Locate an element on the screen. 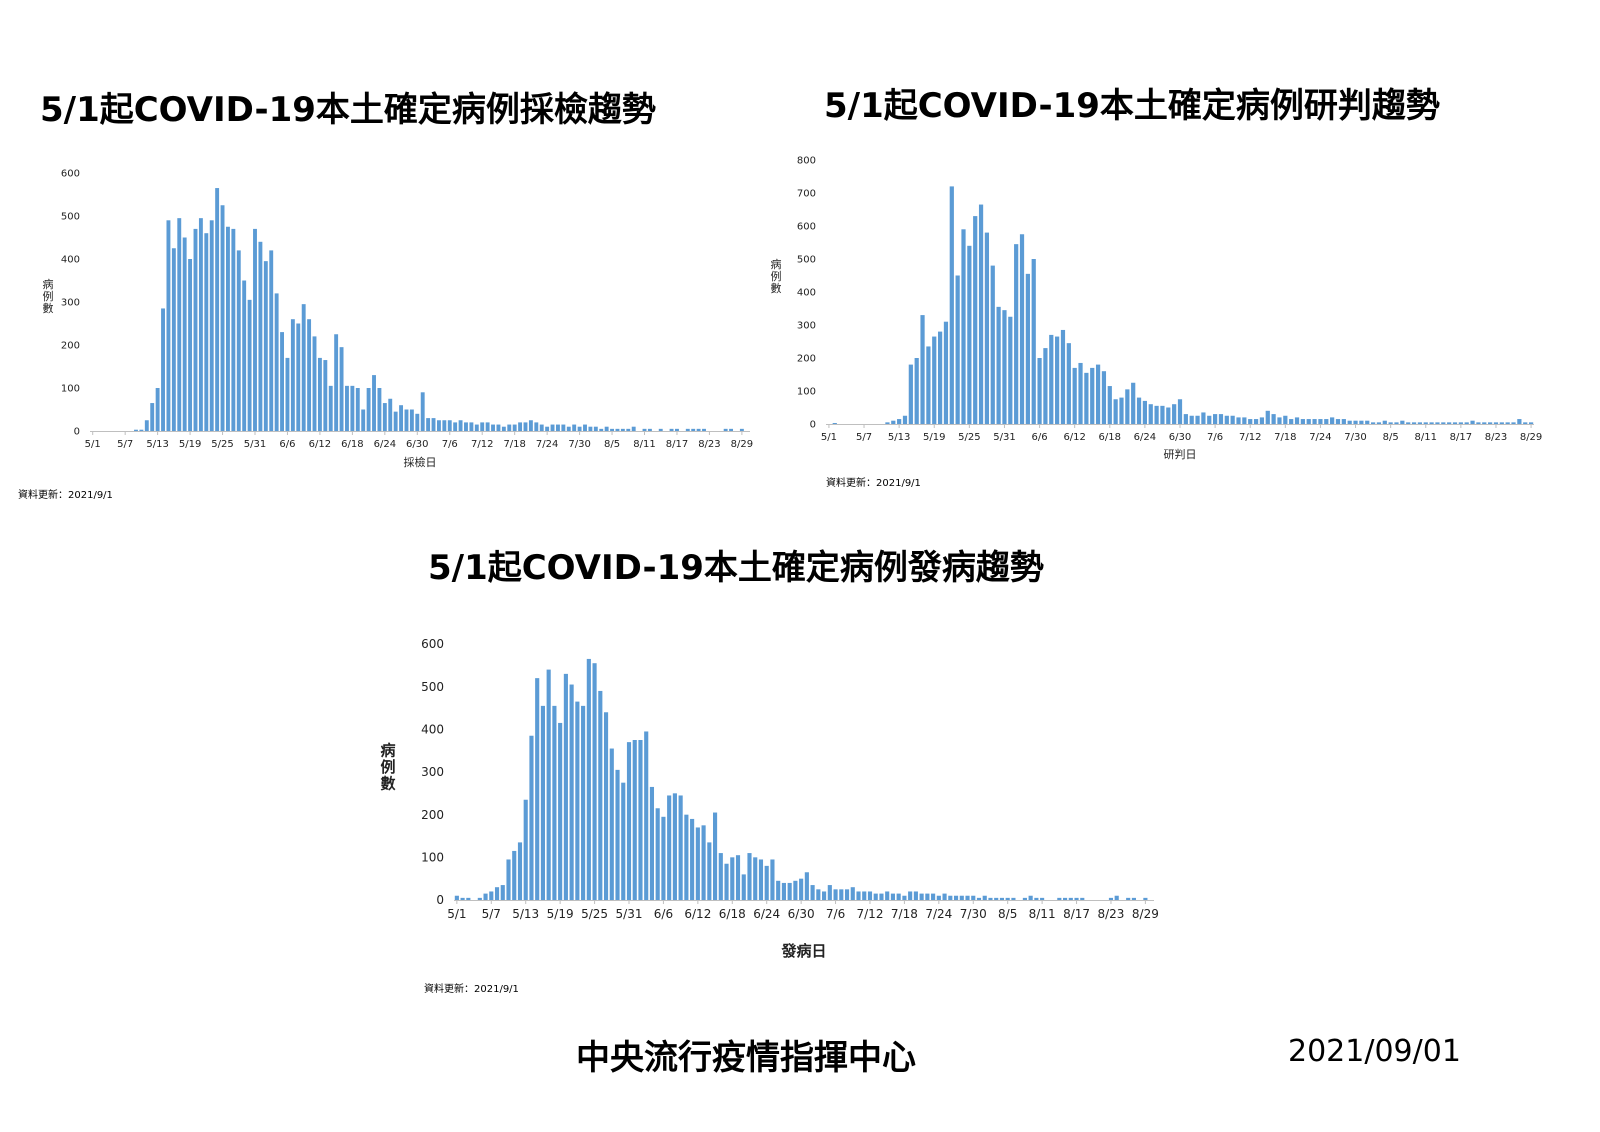 The image size is (1600, 1132). chart-2-ytick-1: 100 is located at coordinates (806, 392).